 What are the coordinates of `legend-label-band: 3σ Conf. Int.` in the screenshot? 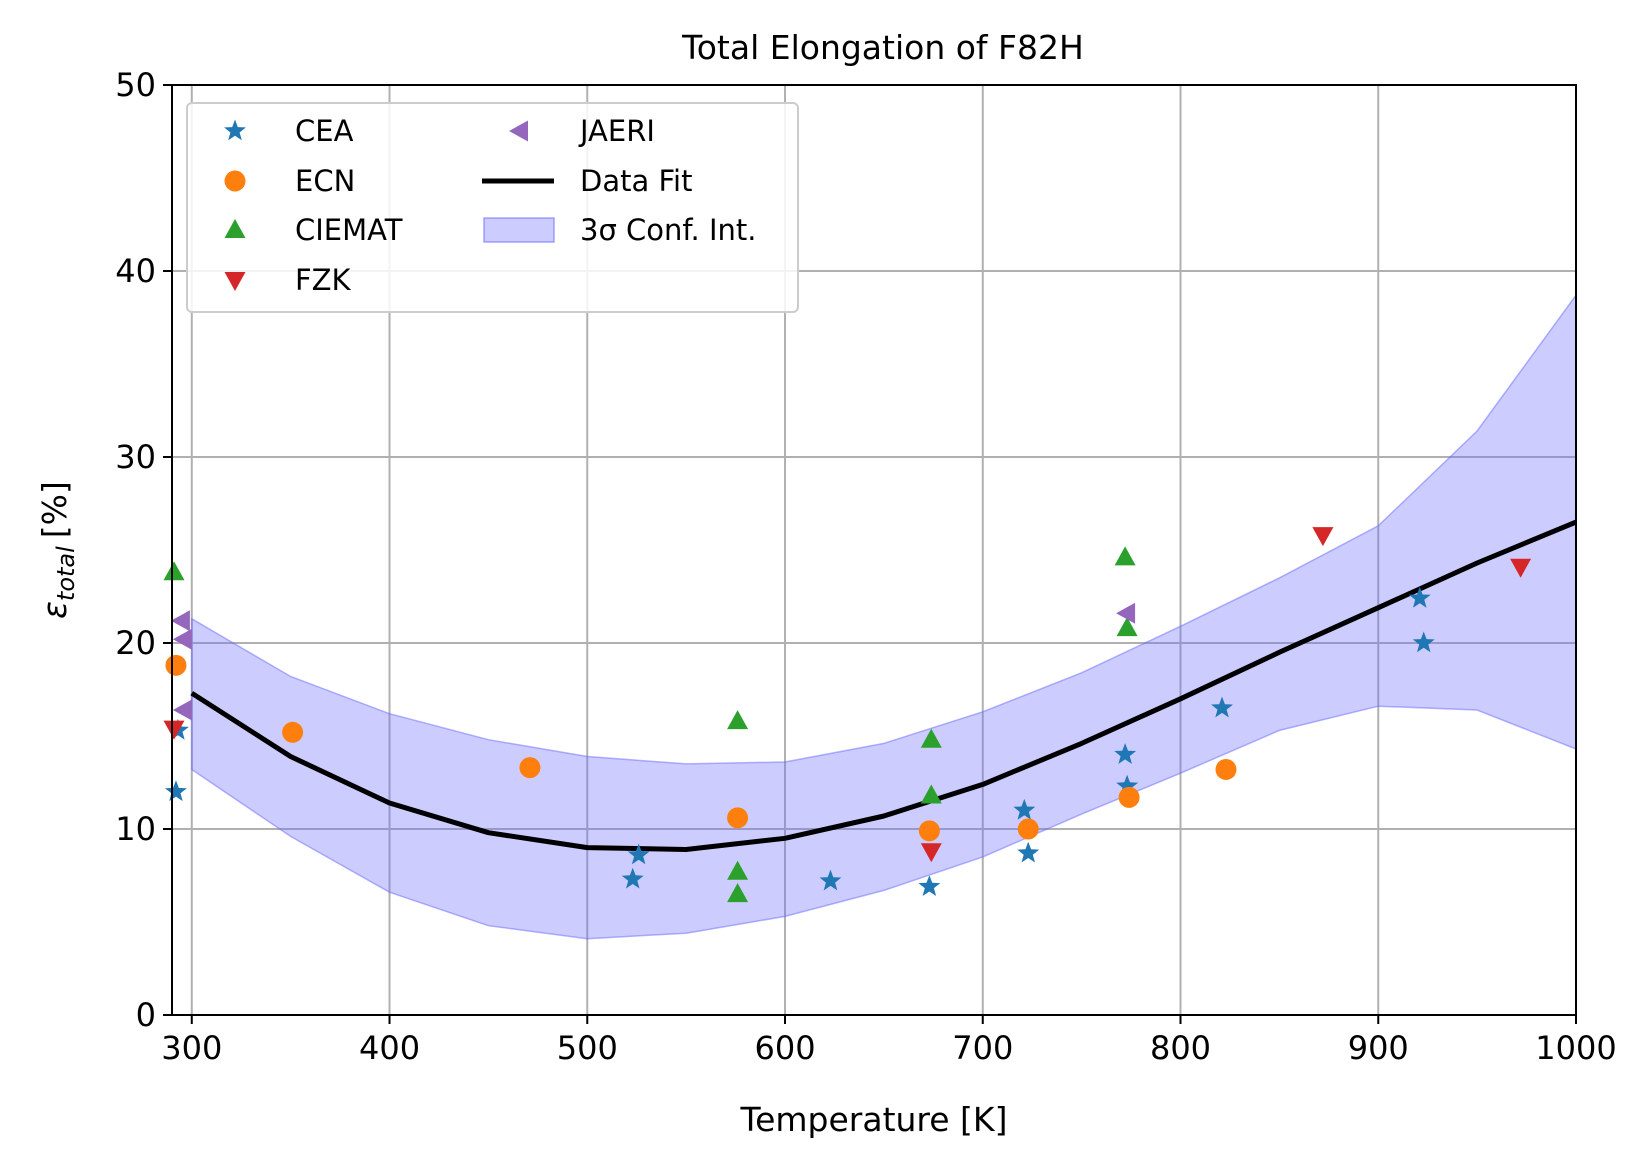 It's located at (668, 230).